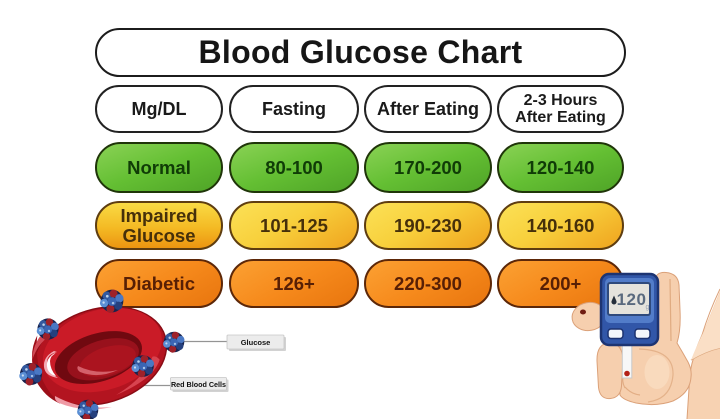 The height and width of the screenshot is (419, 720). I want to click on svg-text: 120, so click(632, 299).